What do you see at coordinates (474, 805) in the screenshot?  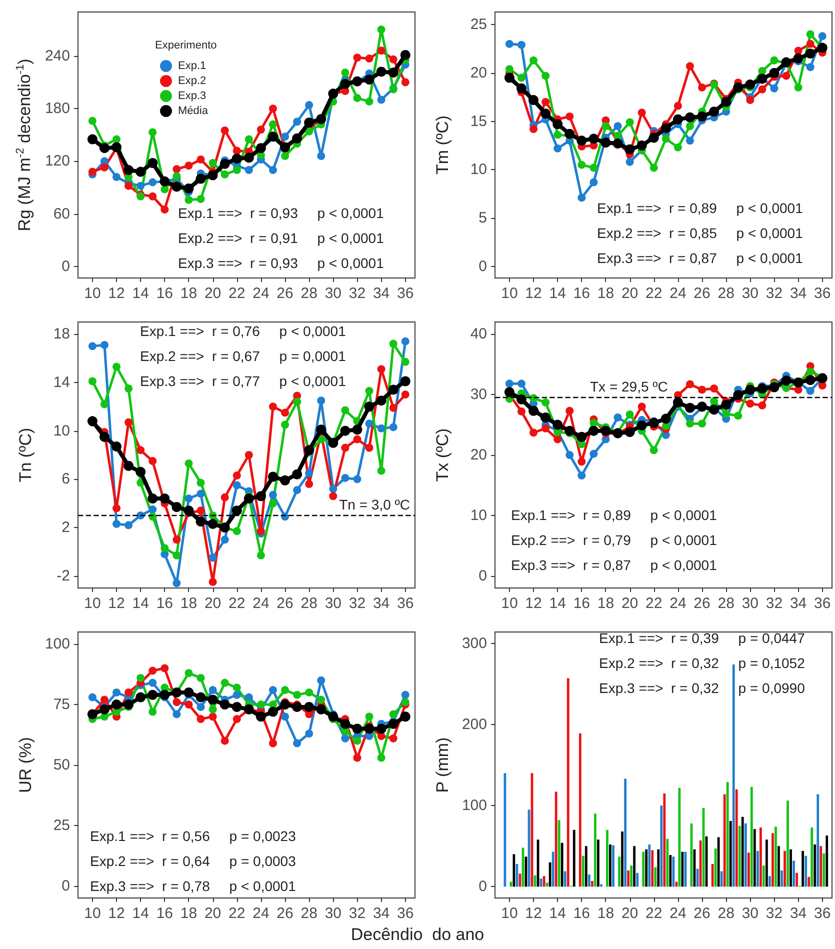 I see `y-tick-label: 100` at bounding box center [474, 805].